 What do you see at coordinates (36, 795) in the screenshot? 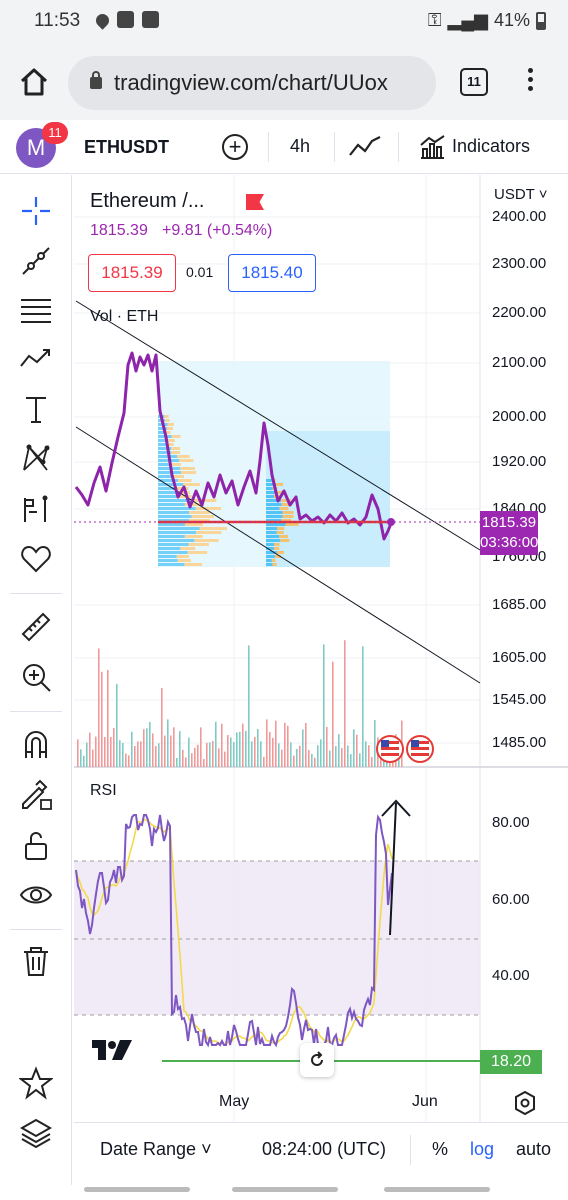
I see `draw-lock-tool` at bounding box center [36, 795].